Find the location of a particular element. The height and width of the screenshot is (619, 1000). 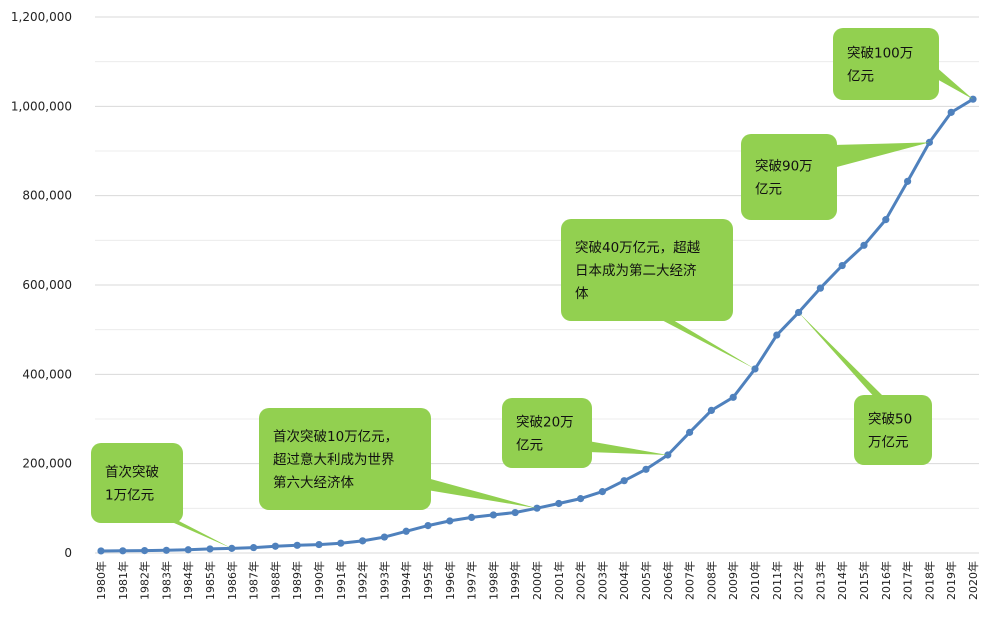

x-tick-label: 1994年 is located at coordinates (406, 580).